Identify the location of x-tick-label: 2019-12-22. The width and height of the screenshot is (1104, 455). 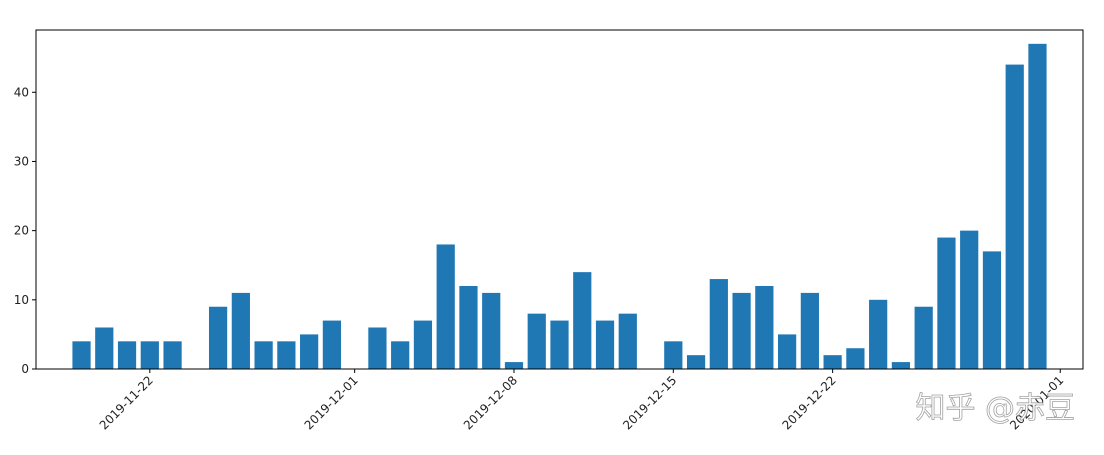
(809, 402).